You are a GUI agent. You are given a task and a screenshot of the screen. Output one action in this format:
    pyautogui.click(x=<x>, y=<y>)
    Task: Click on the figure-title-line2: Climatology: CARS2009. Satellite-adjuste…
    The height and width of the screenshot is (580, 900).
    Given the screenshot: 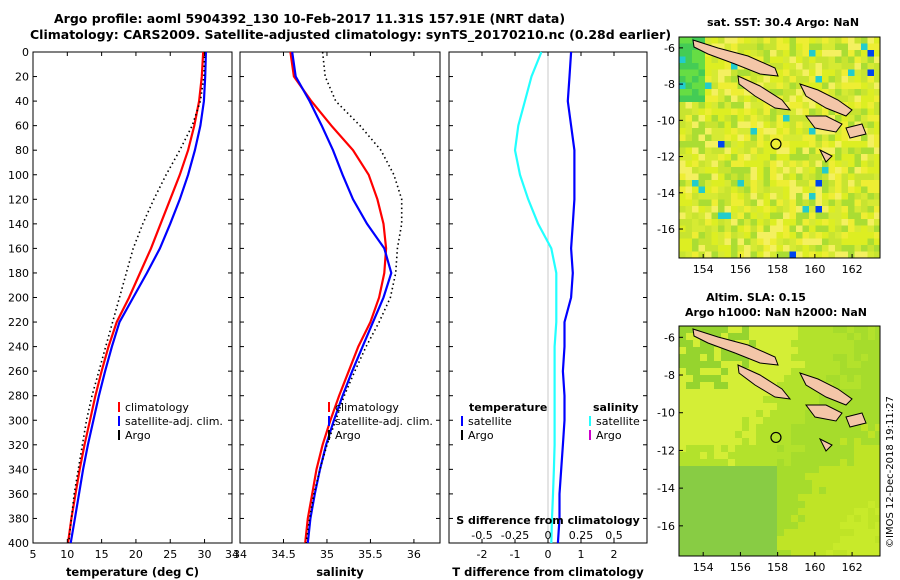 What is the action you would take?
    pyautogui.click(x=351, y=34)
    